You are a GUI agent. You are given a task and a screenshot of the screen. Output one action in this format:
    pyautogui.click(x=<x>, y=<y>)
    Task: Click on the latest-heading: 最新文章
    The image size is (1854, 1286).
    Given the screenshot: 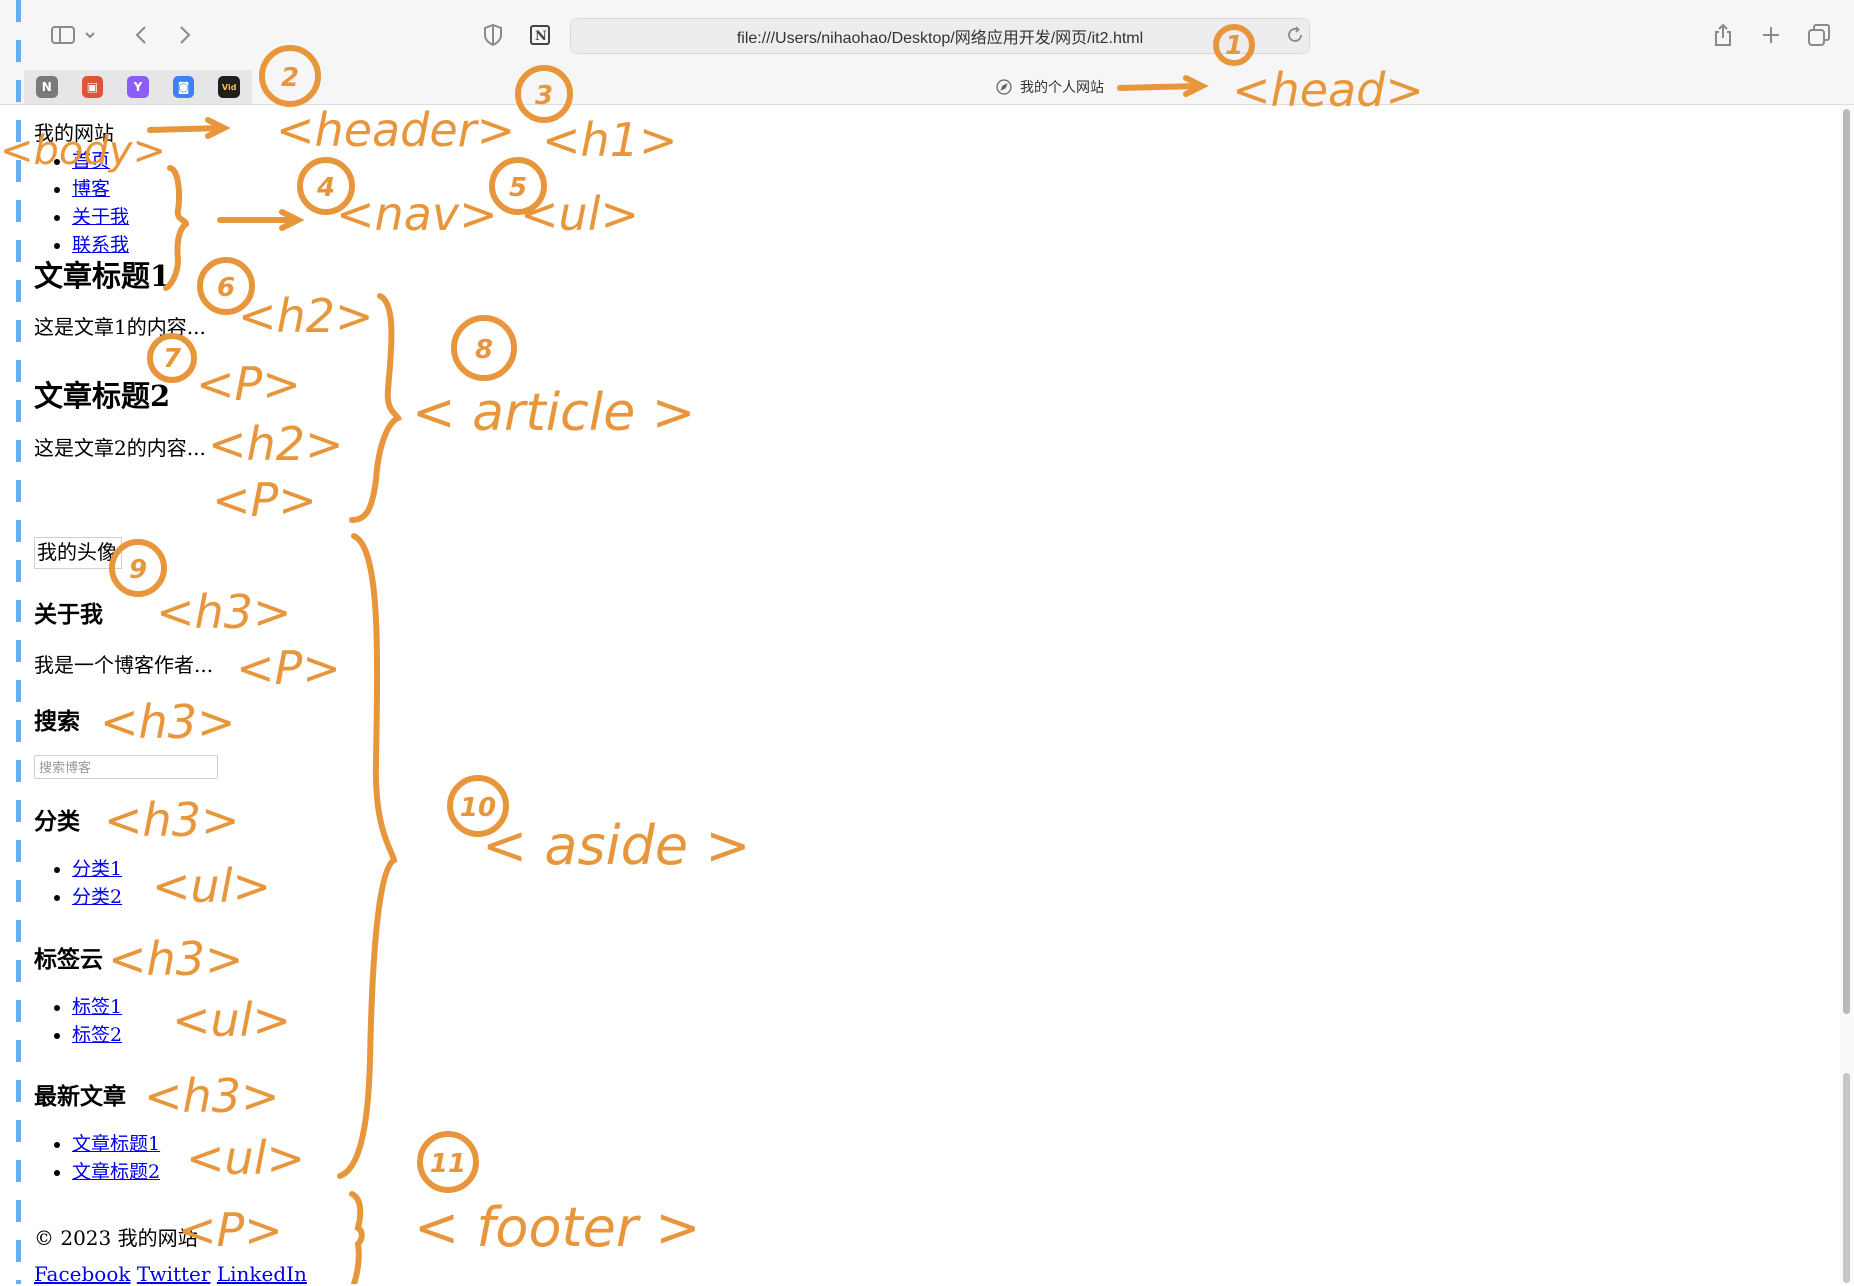 What is the action you would take?
    pyautogui.click(x=80, y=1096)
    